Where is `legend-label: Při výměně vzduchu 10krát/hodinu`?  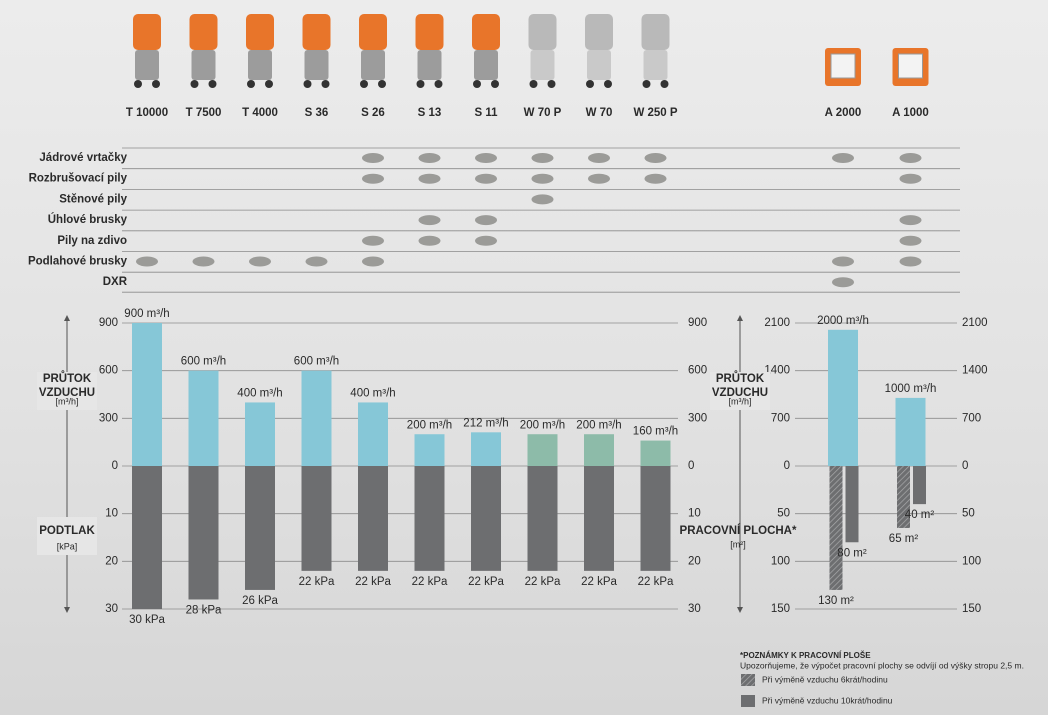
legend-label: Při výměně vzduchu 10krát/hodinu is located at coordinates (827, 700).